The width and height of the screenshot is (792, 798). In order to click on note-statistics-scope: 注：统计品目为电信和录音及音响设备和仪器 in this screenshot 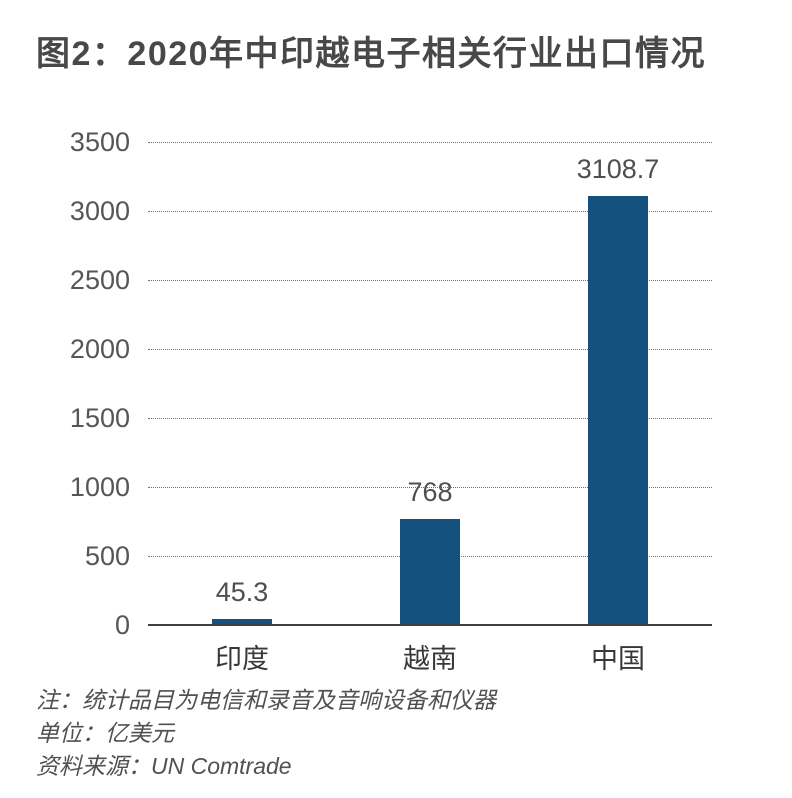, I will do `click(266, 700)`.